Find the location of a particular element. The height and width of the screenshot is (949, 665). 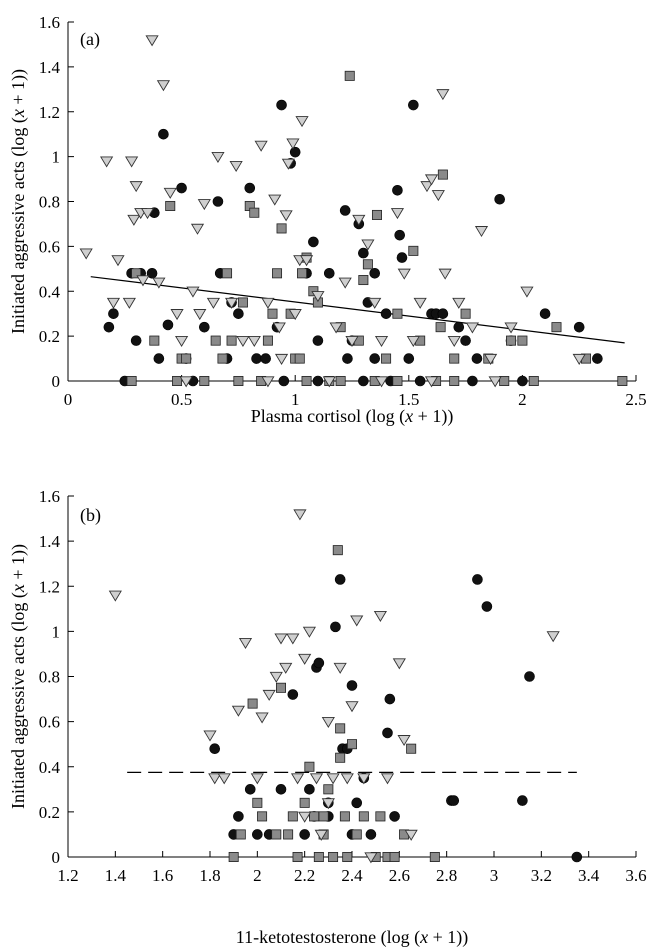

y-tick-label: 1.4 is located at coordinates (50, 541).